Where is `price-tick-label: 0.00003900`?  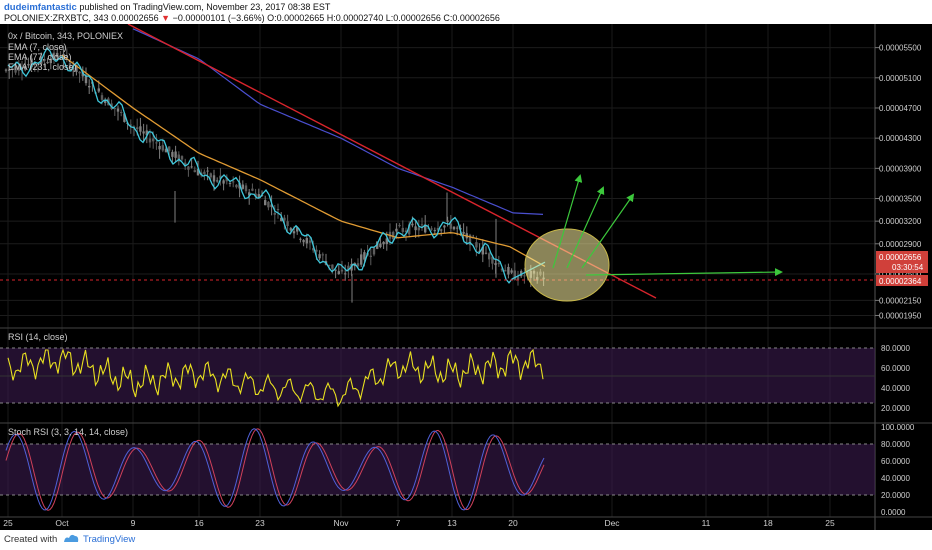
price-tick-label: 0.00003900 is located at coordinates (900, 168).